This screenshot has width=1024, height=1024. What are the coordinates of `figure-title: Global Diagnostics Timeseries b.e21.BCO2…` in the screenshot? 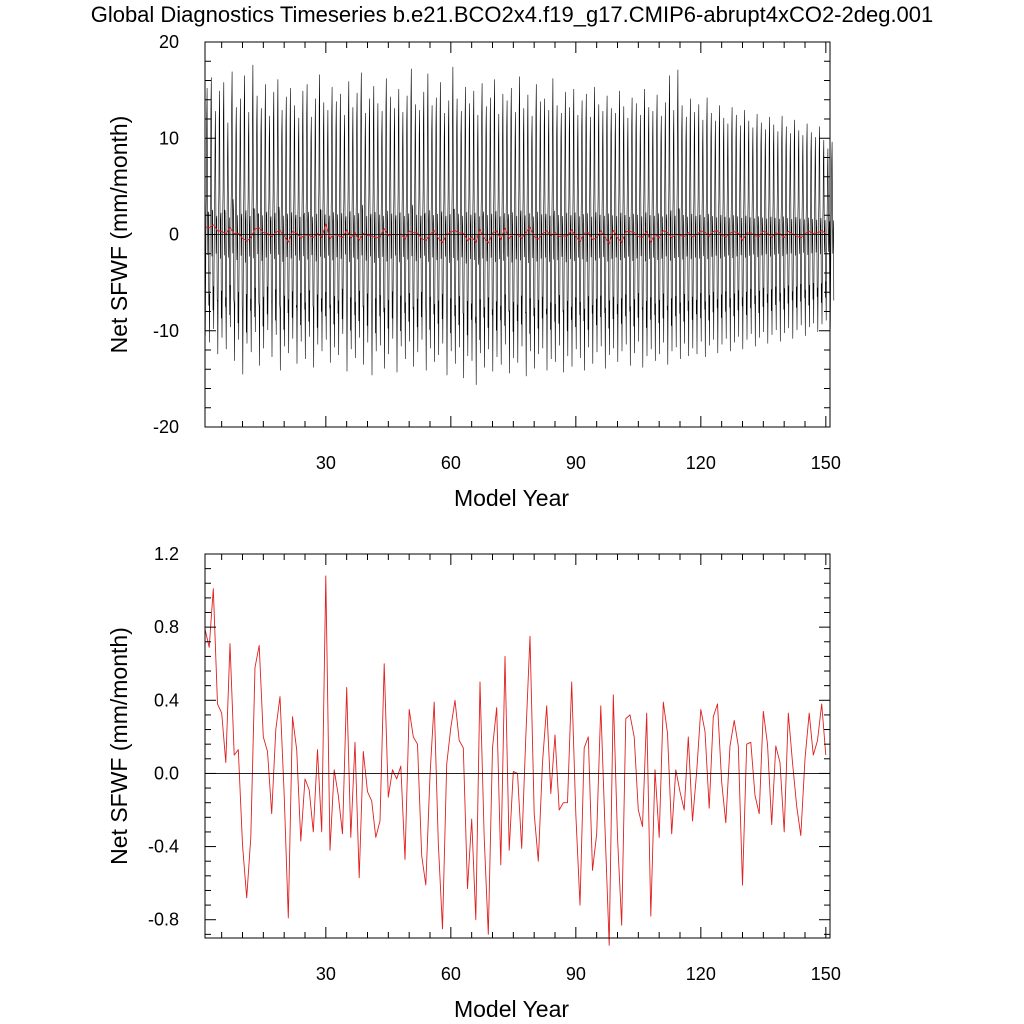 It's located at (512, 14).